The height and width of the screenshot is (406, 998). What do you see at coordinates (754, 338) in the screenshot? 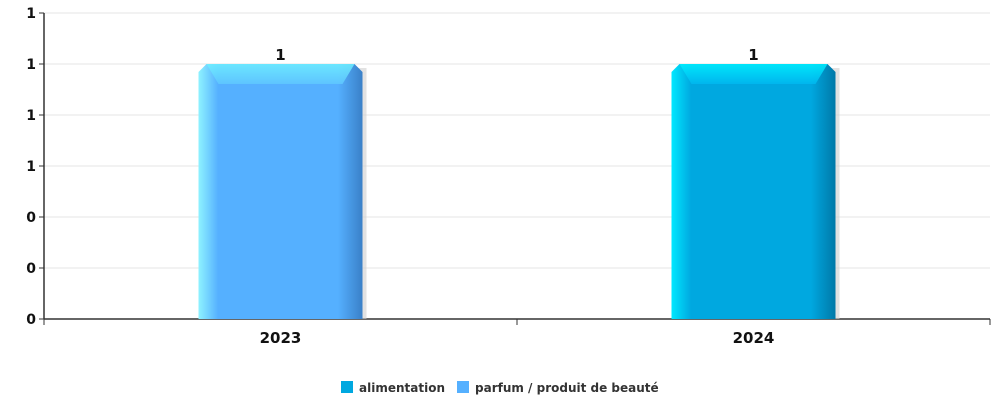
I see `x-tick-label: 2024` at bounding box center [754, 338].